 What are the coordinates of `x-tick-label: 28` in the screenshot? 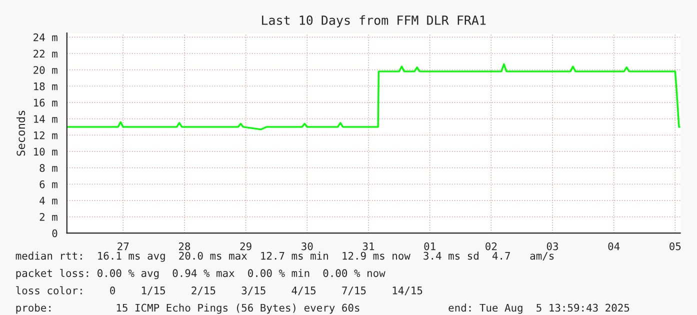 It's located at (184, 246).